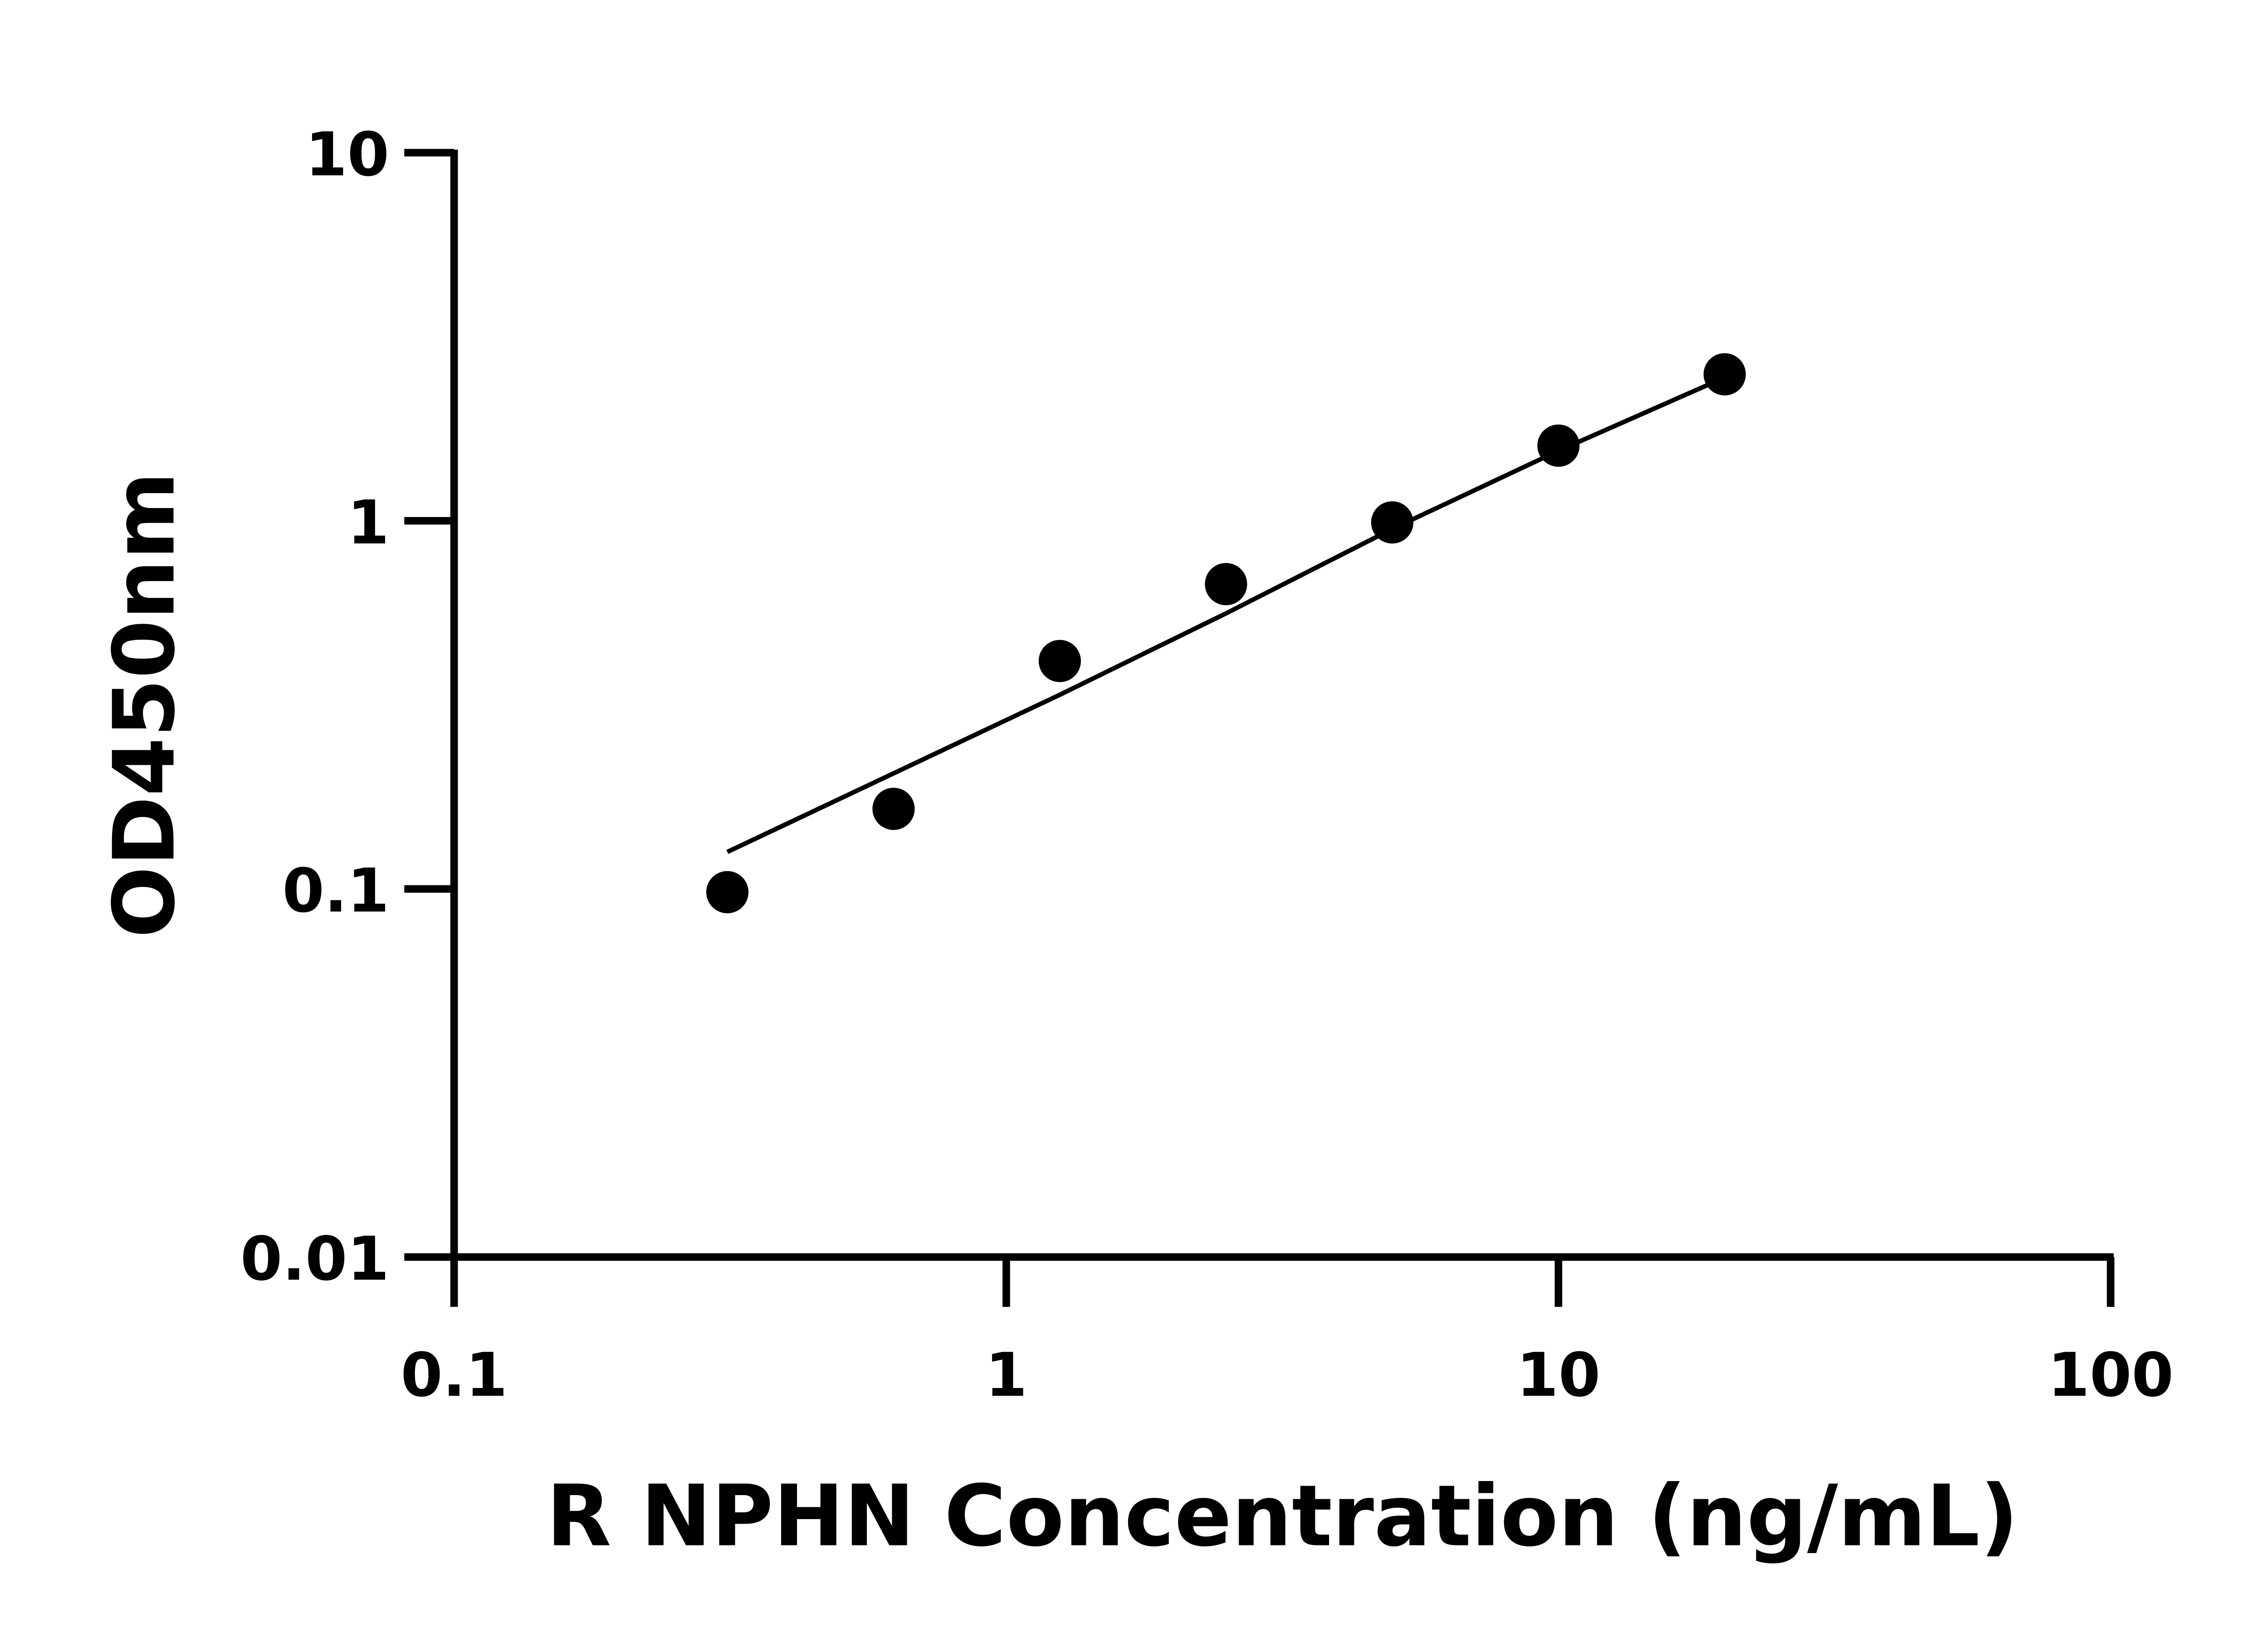 This screenshot has width=2268, height=1633. What do you see at coordinates (455, 1375) in the screenshot?
I see `x-tick-label: 0.1` at bounding box center [455, 1375].